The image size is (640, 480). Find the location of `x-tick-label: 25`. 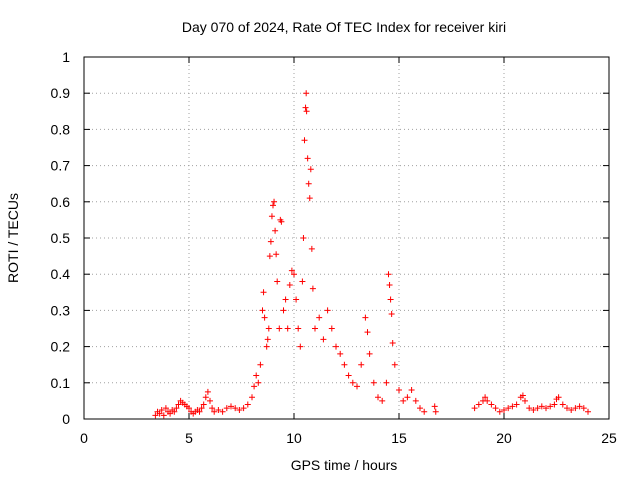

x-tick-label: 25 is located at coordinates (609, 438).